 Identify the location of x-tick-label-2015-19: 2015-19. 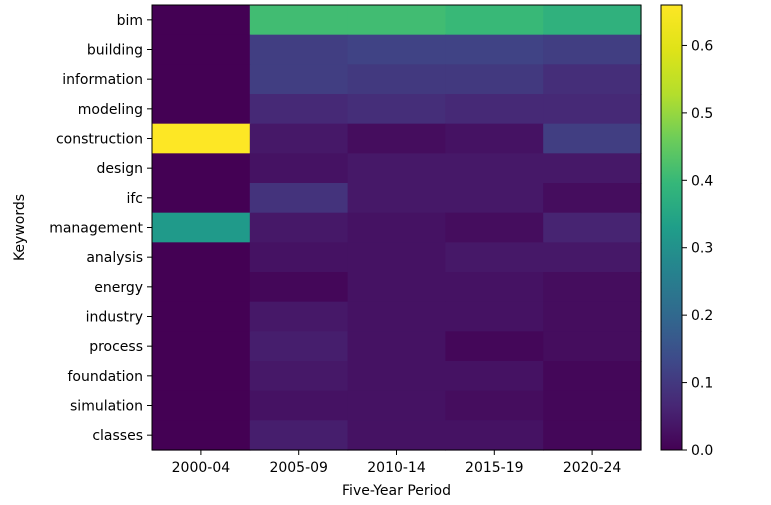
(494, 468).